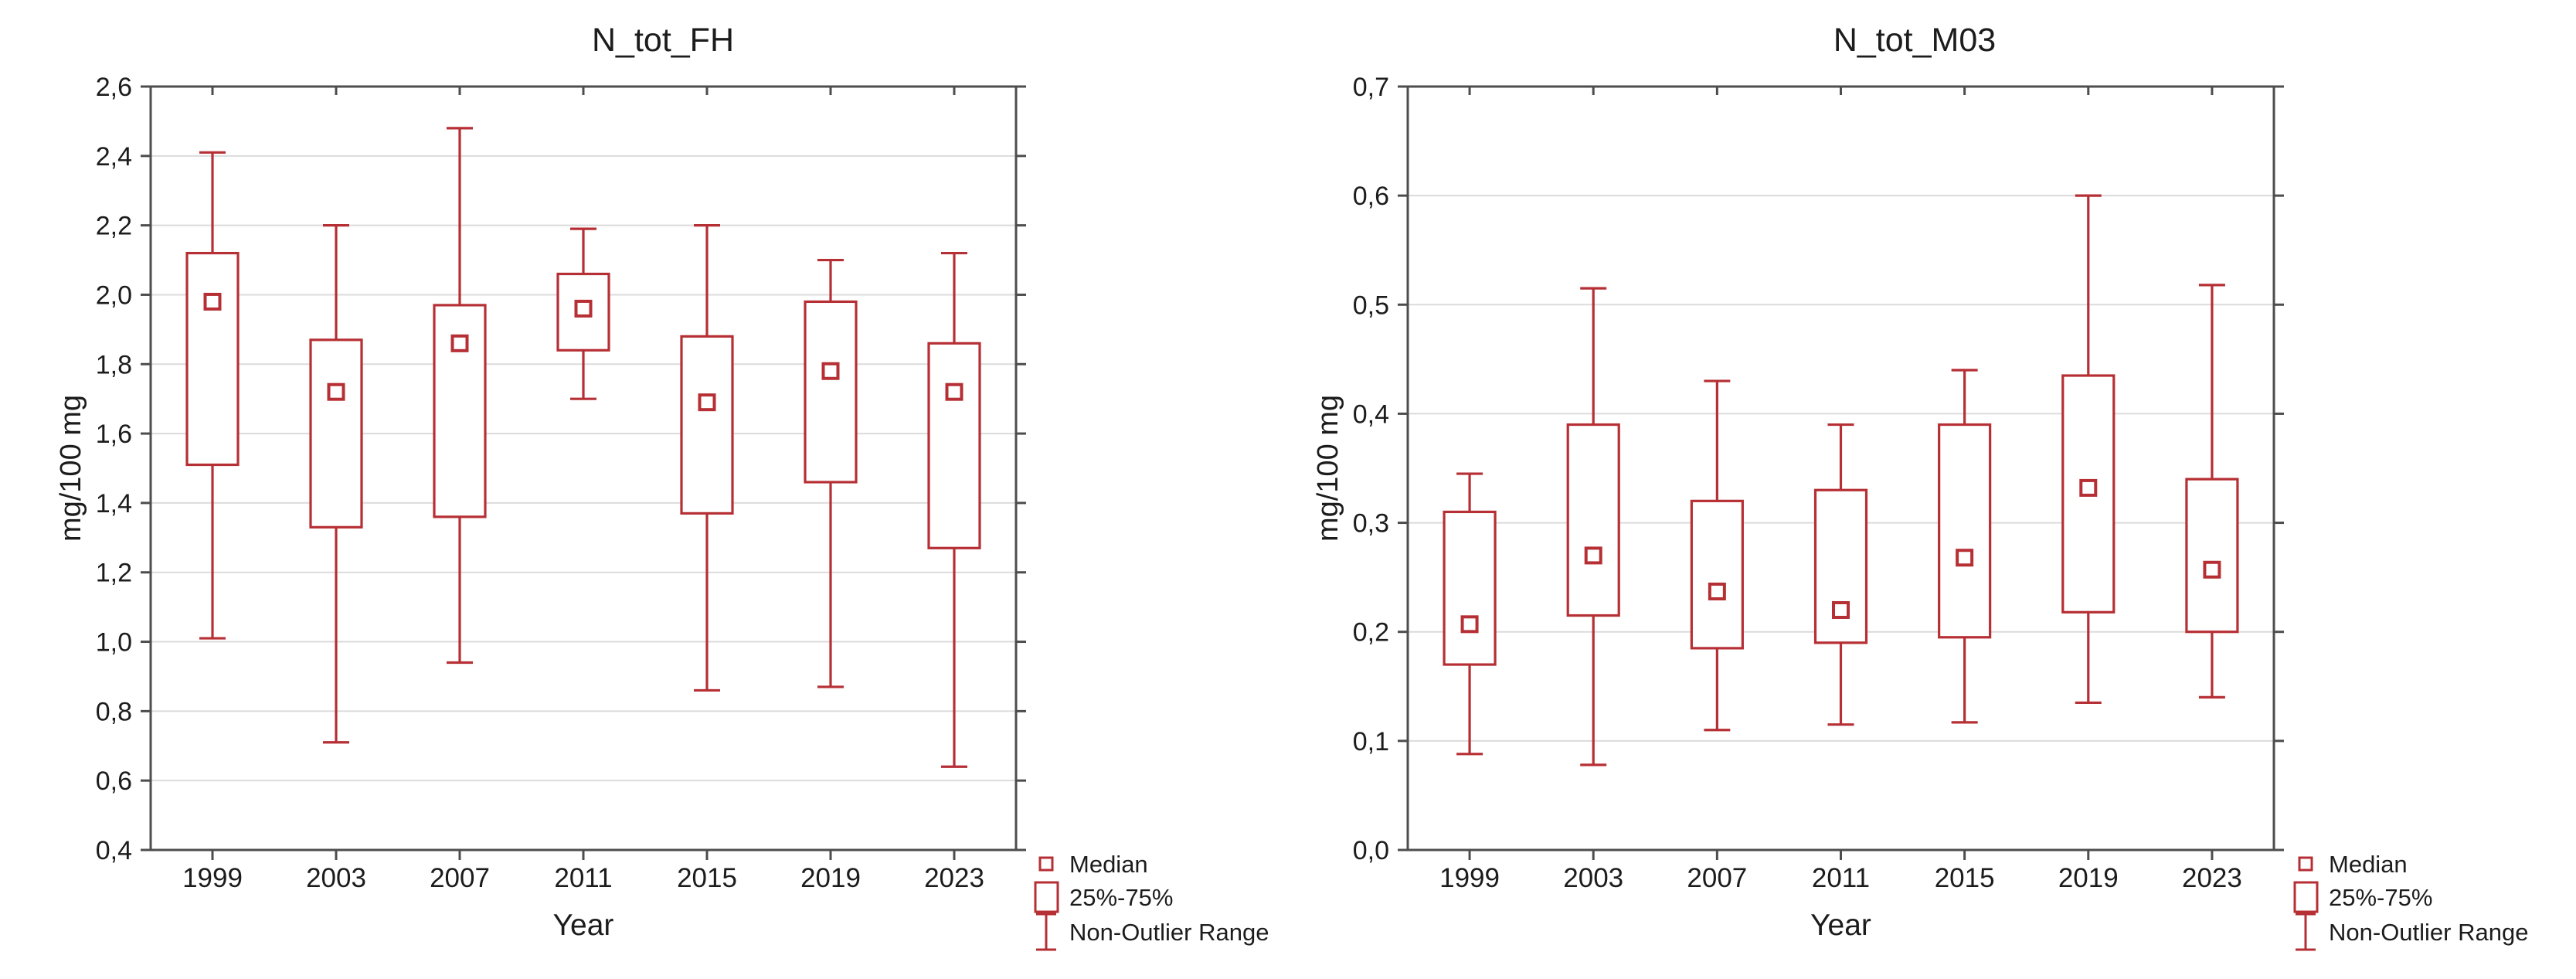 The height and width of the screenshot is (979, 2576). What do you see at coordinates (707, 878) in the screenshot?
I see `n_tot_fh-xtick-label-2015: 2015` at bounding box center [707, 878].